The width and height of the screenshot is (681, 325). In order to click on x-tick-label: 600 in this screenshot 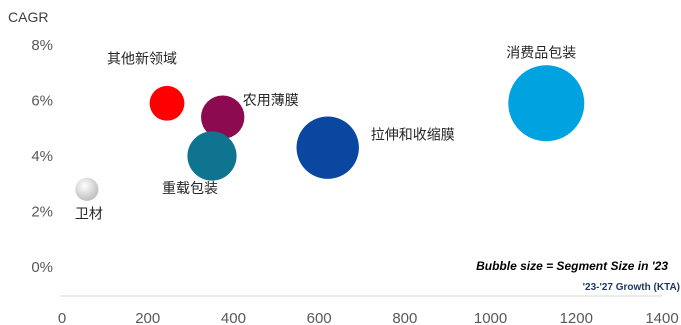, I will do `click(319, 317)`.